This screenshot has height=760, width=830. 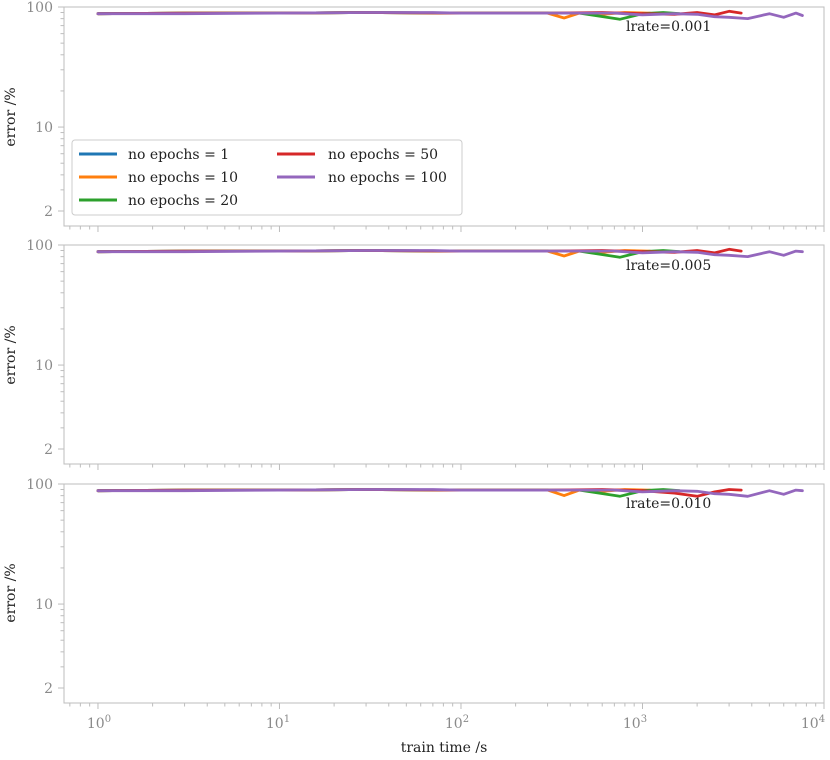 What do you see at coordinates (11, 592) in the screenshot?
I see `panel-3-ylabel: error /%` at bounding box center [11, 592].